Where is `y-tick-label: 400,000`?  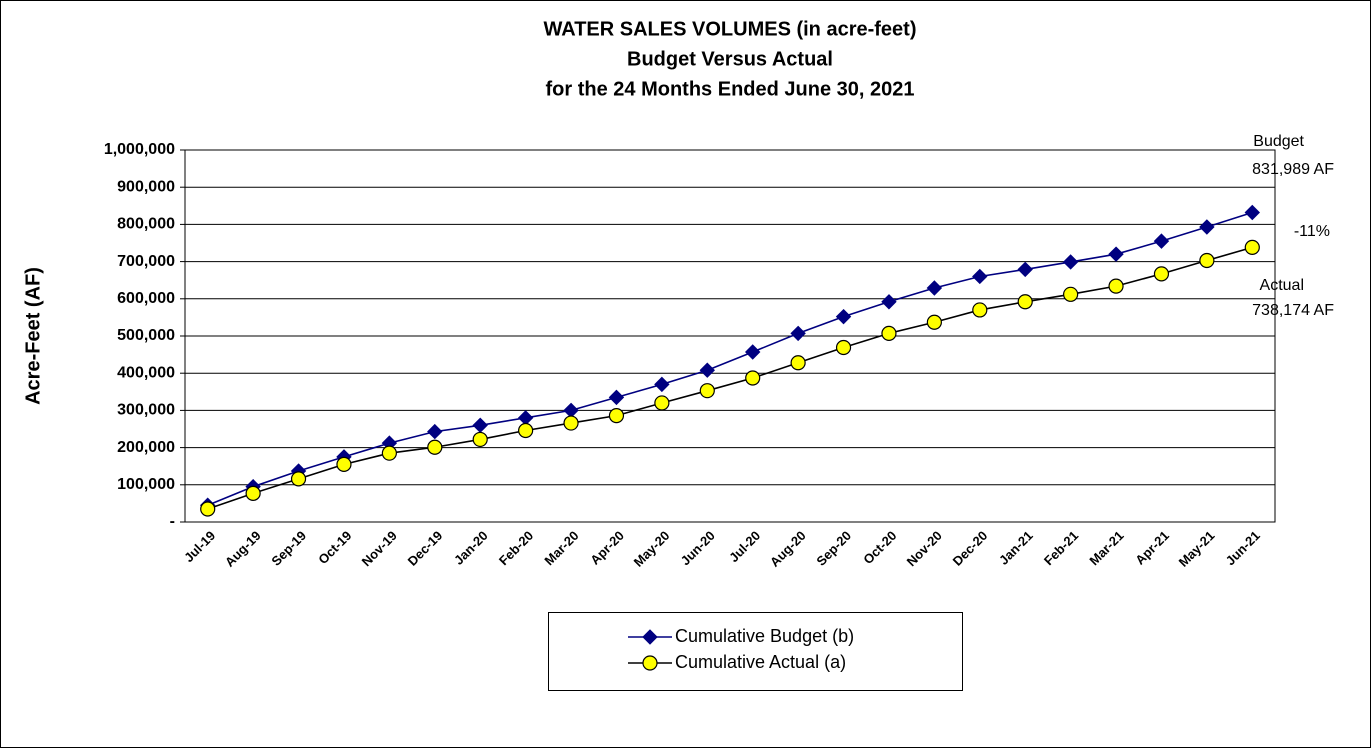 y-tick-label: 400,000 is located at coordinates (146, 372).